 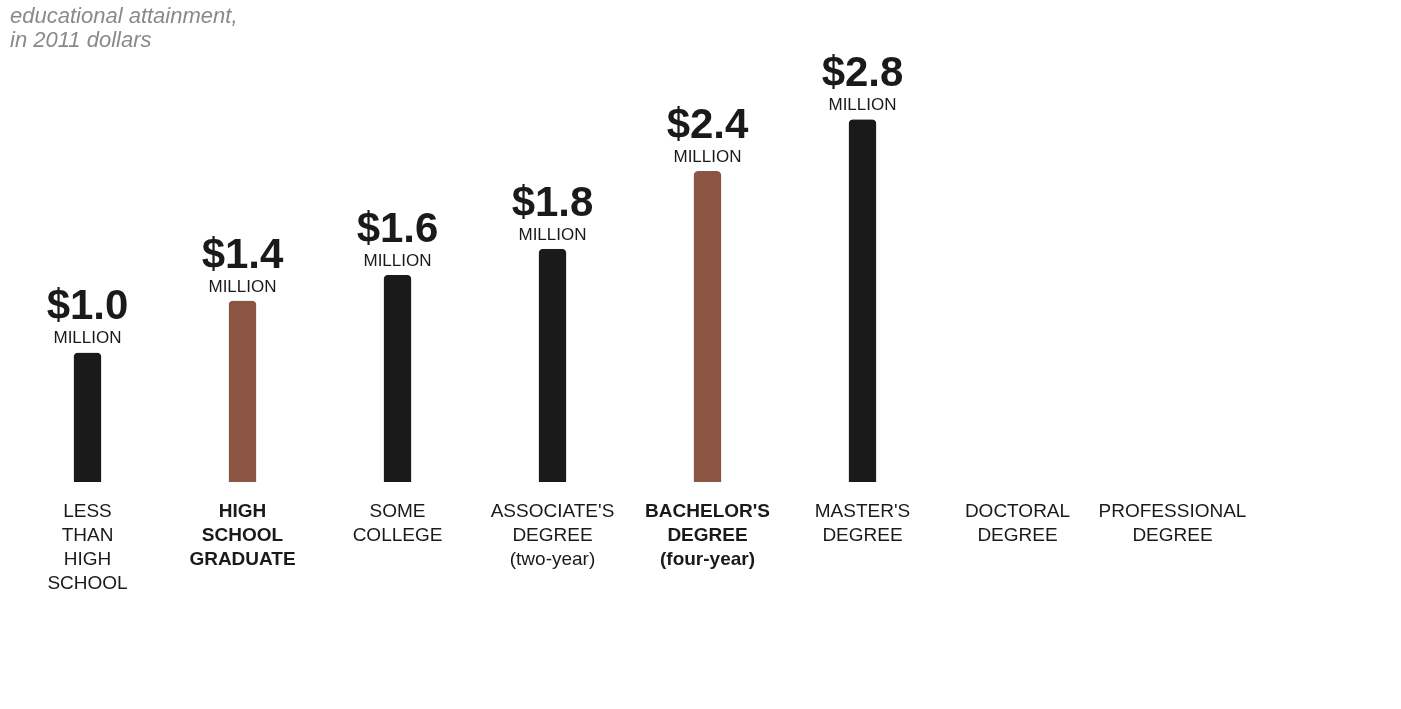 I want to click on data-label: $2.4, so click(x=708, y=123).